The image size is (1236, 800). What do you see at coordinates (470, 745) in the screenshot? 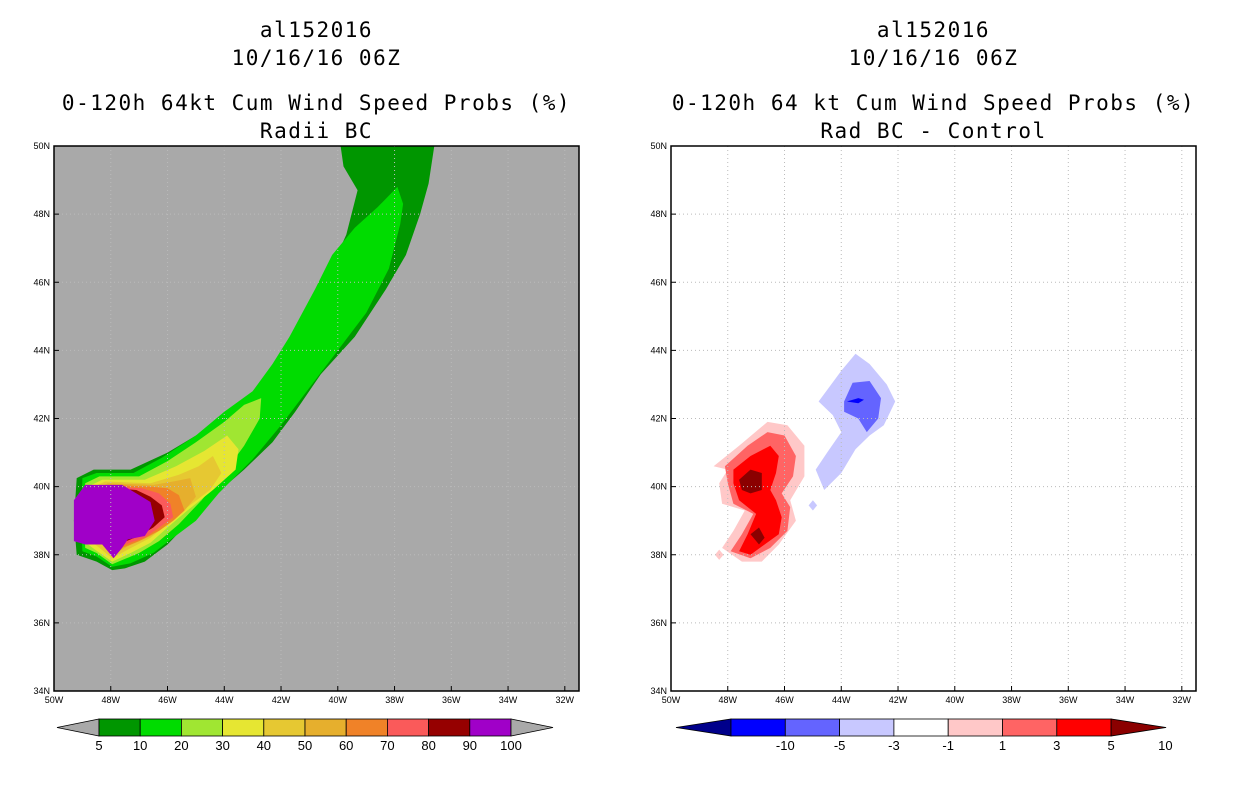
I see `left-colorbar-label-9: 90` at bounding box center [470, 745].